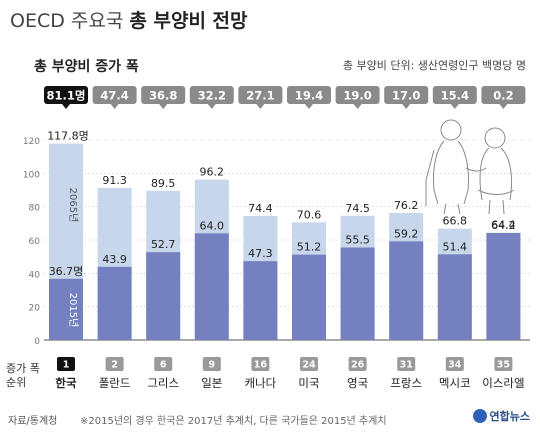 The height and width of the screenshot is (437, 540). I want to click on increase-value: 15.4, so click(455, 96).